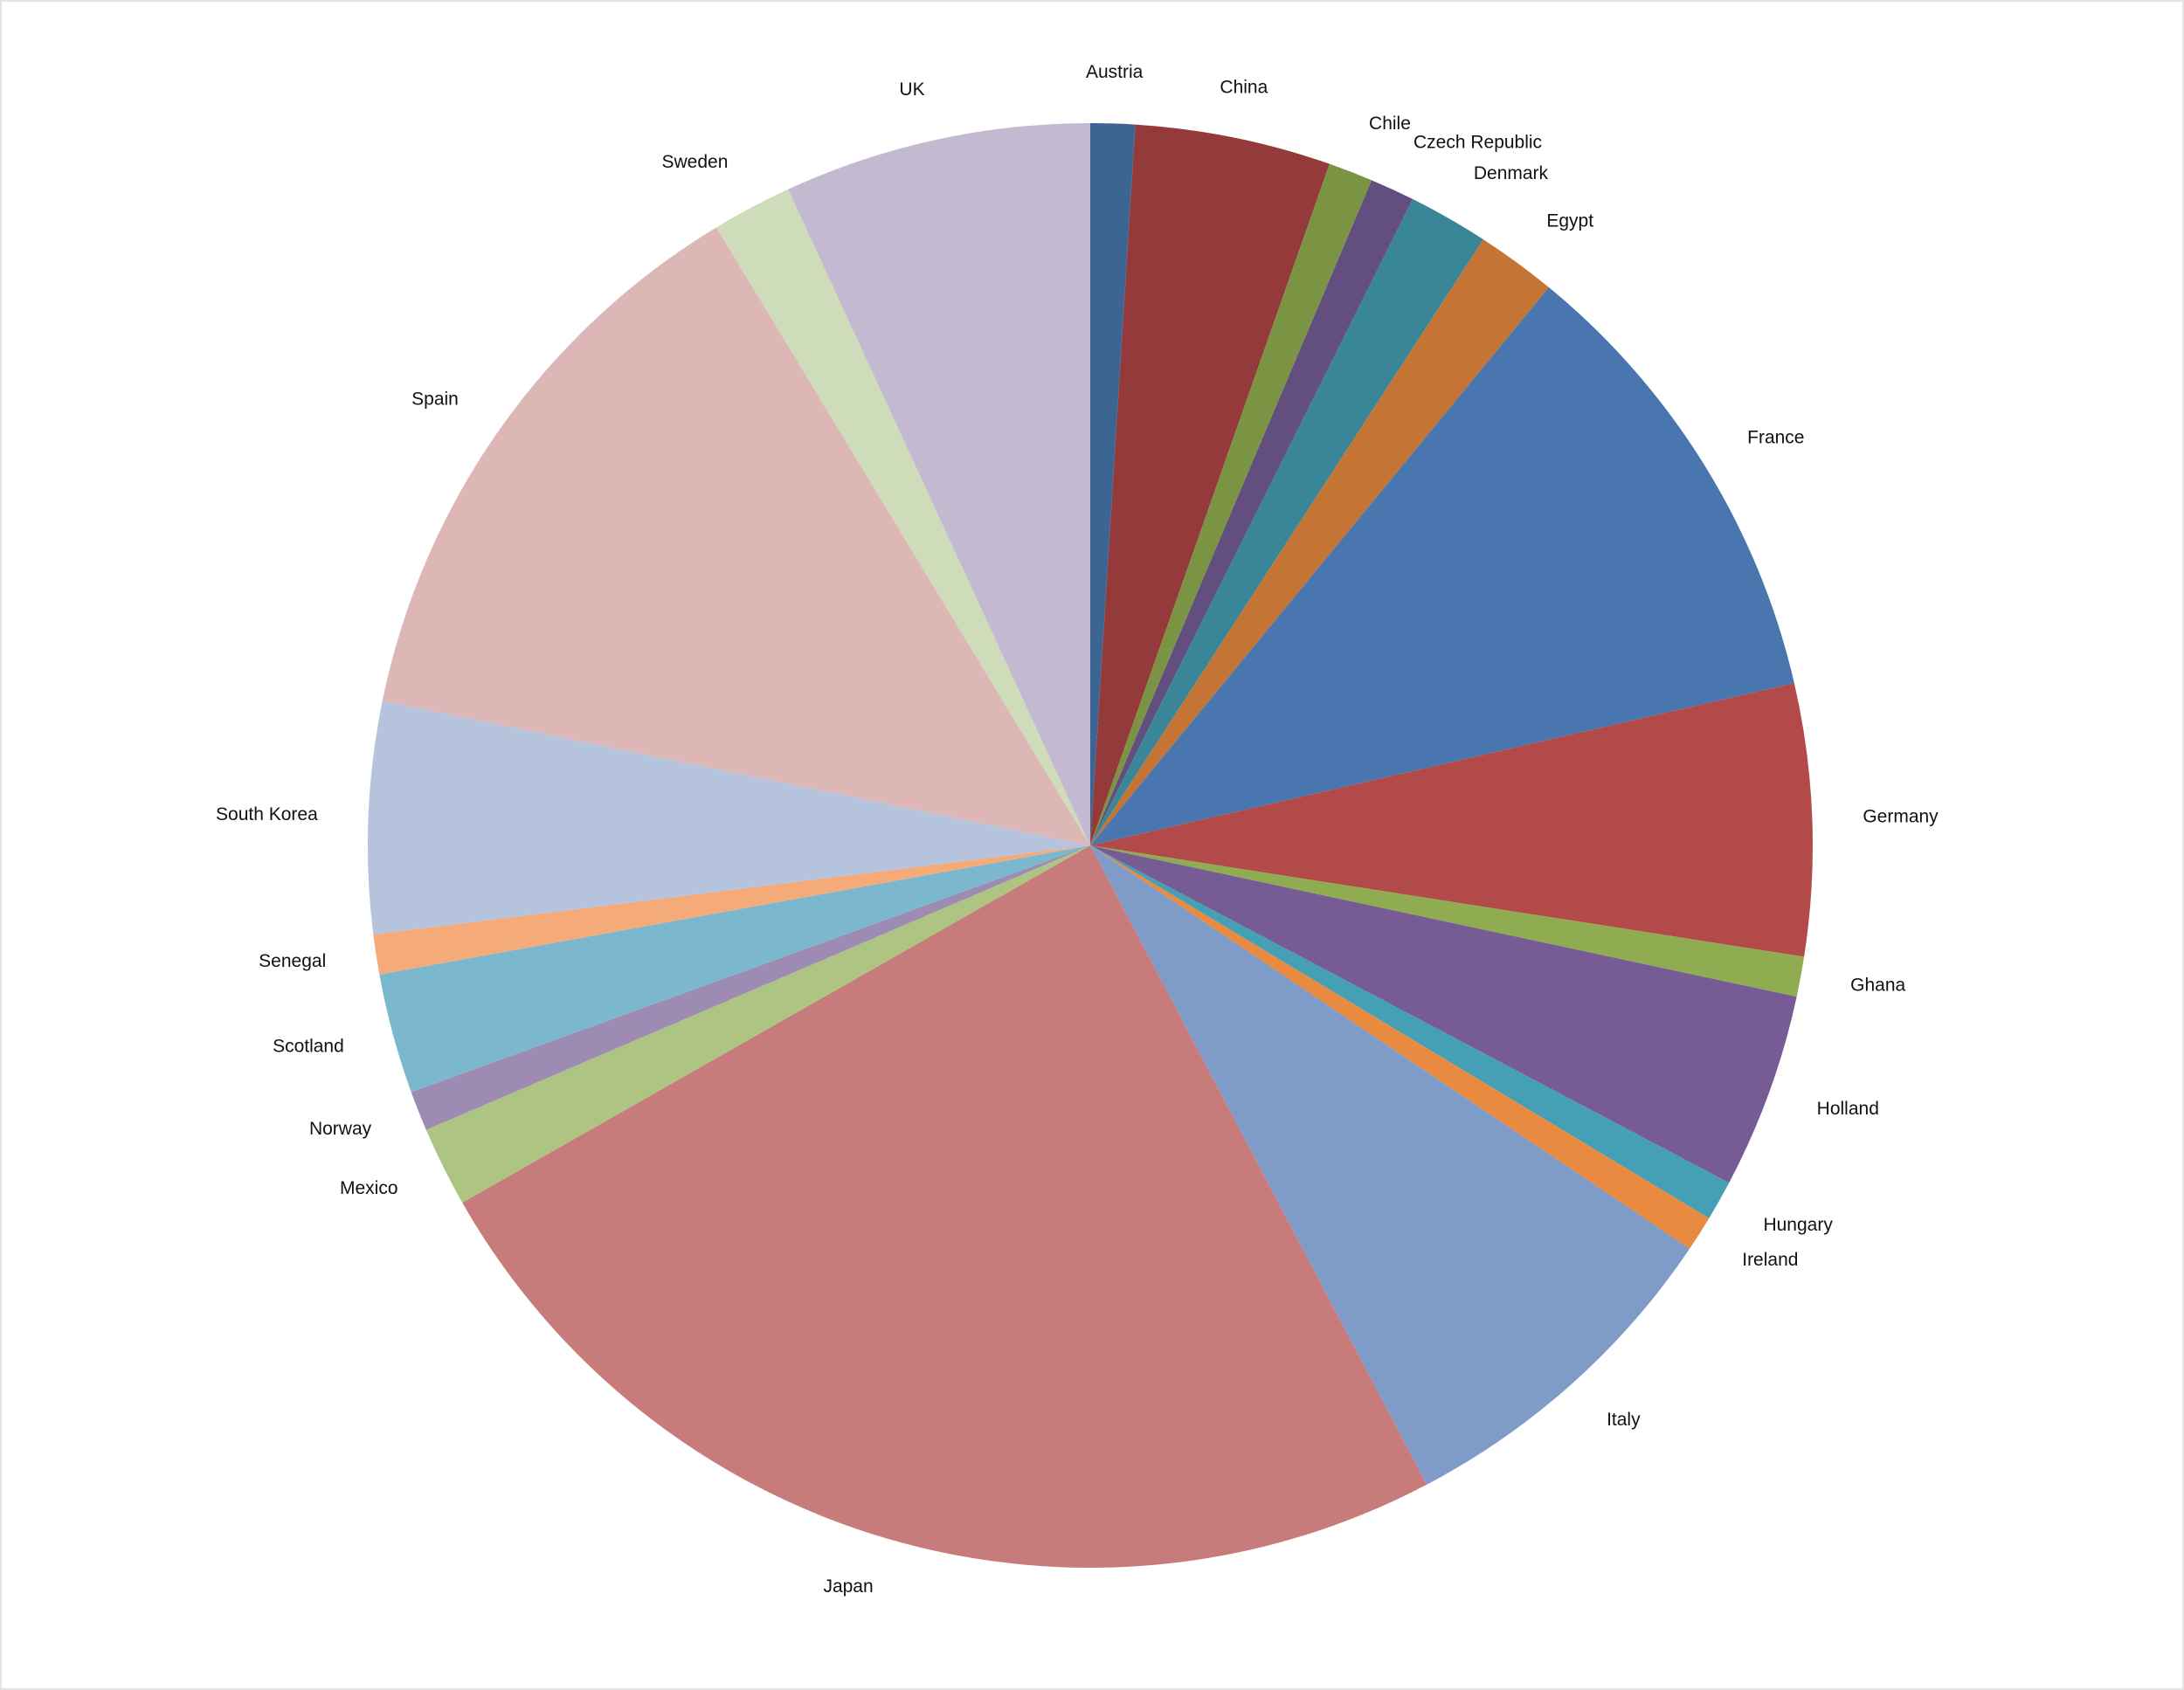 The width and height of the screenshot is (2184, 1690). I want to click on slice-label: Ghana, so click(1878, 985).